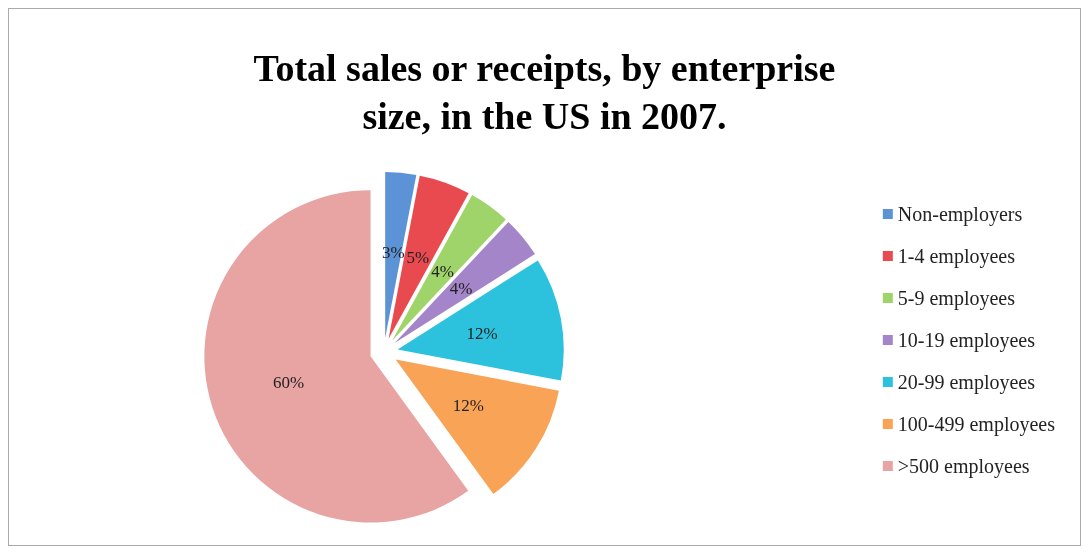  What do you see at coordinates (963, 466) in the screenshot?
I see `legend-label: >500 employees` at bounding box center [963, 466].